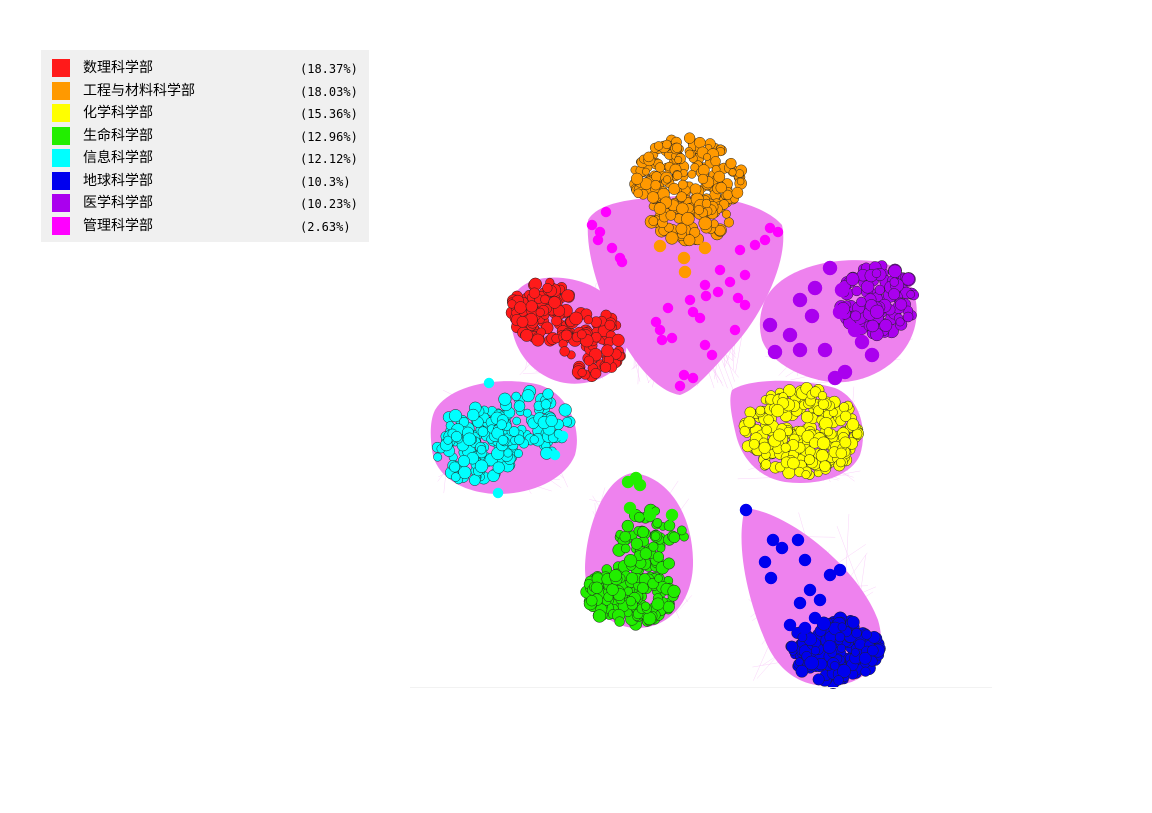 The height and width of the screenshot is (813, 1152). Describe the element at coordinates (118, 135) in the screenshot. I see `legend-label: 生命科学部` at that location.